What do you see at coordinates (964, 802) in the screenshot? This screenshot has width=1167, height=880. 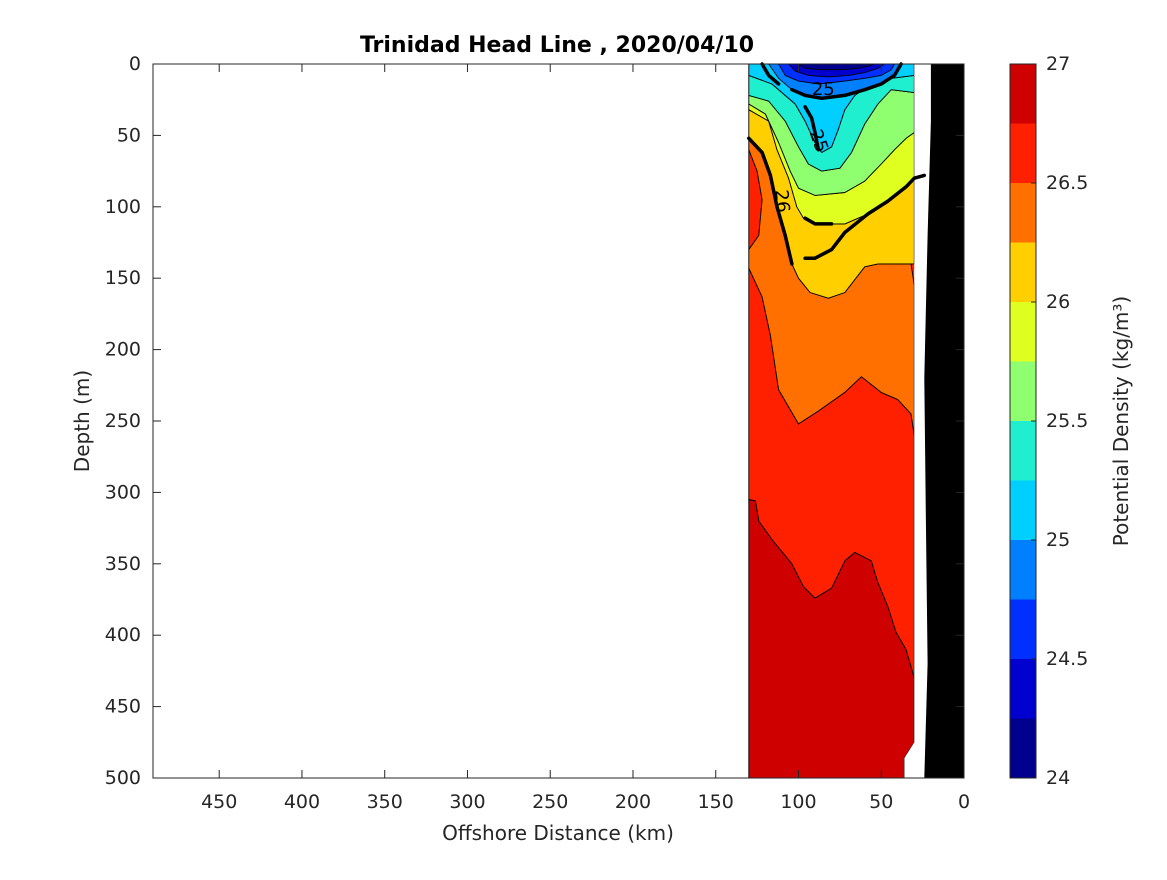 I see `x-tick-label: 0` at bounding box center [964, 802].